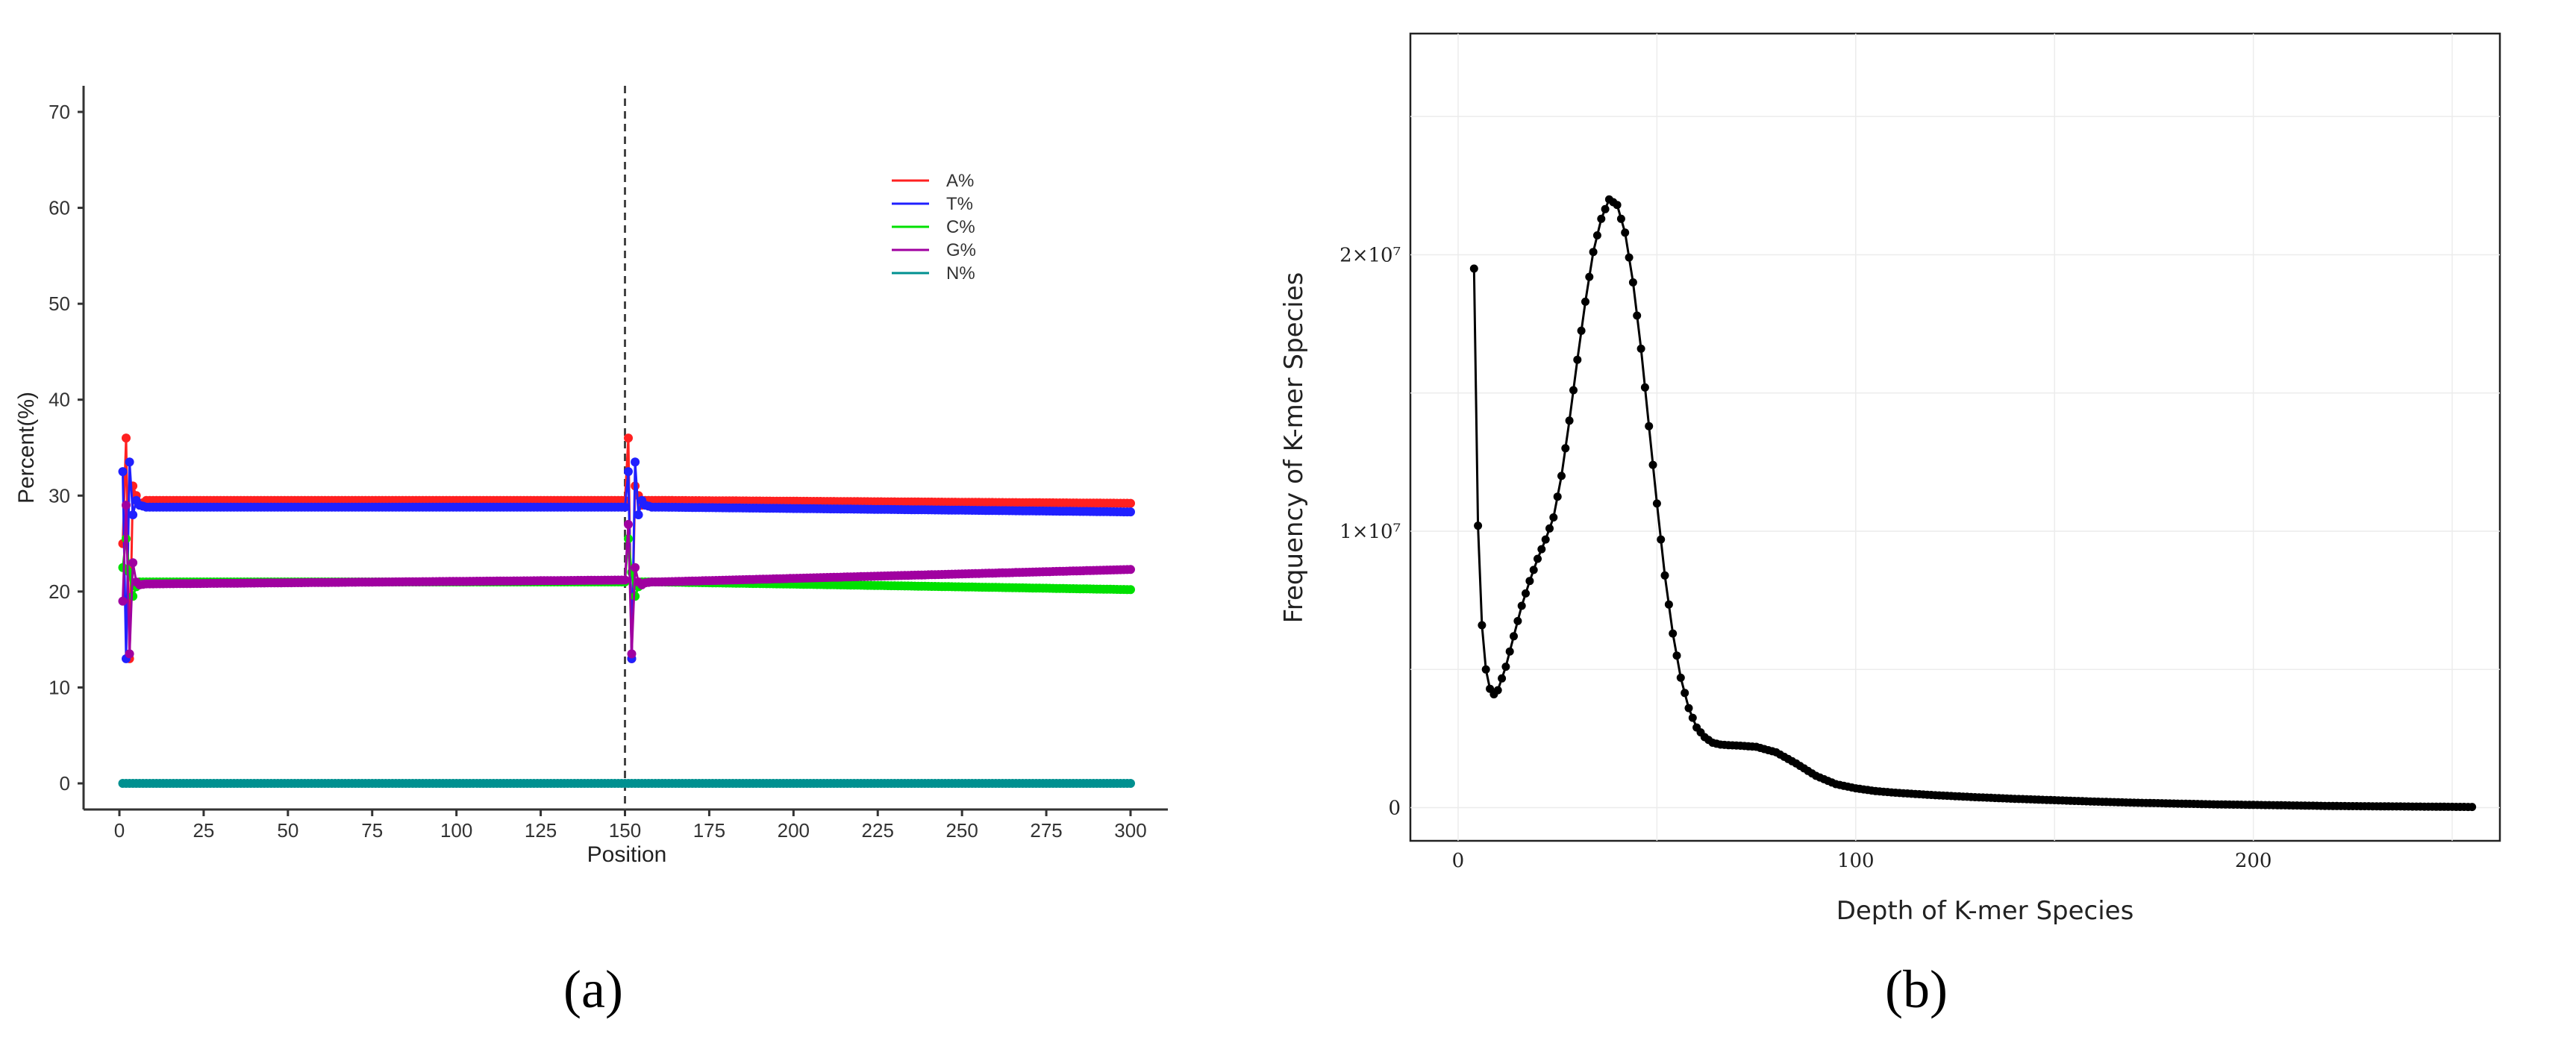 The height and width of the screenshot is (1046, 2576). Describe the element at coordinates (878, 830) in the screenshot. I see `panel-a-x-tick-label: 225` at that location.